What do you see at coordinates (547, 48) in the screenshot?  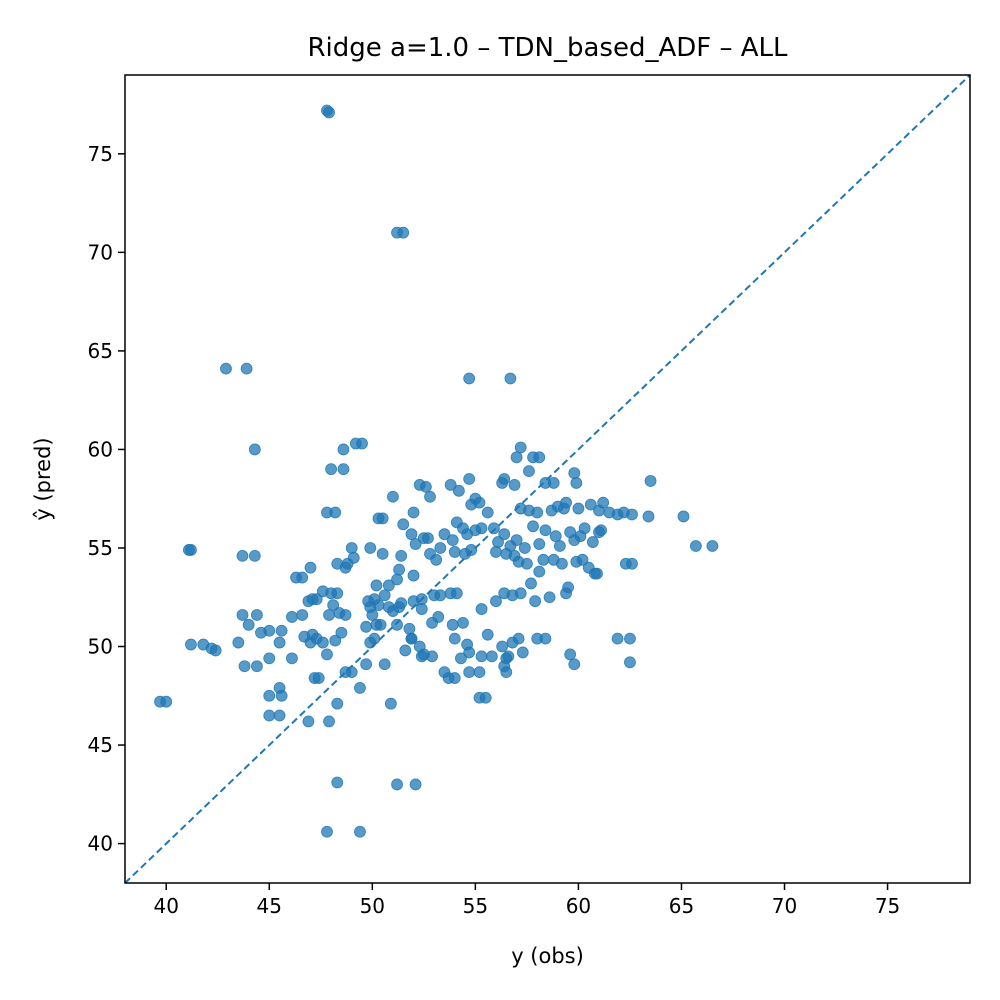 I see `chart-title: Ridge a=1.0 – TDN_based_ADF – ALL` at bounding box center [547, 48].